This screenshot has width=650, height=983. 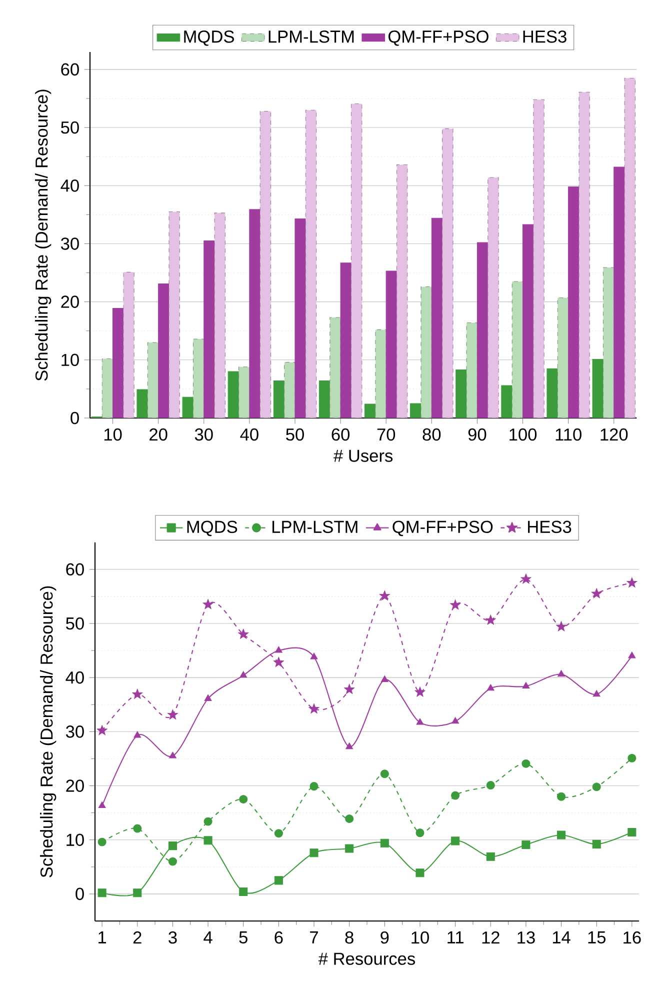 I want to click on x-tick-label: 7, so click(x=314, y=937).